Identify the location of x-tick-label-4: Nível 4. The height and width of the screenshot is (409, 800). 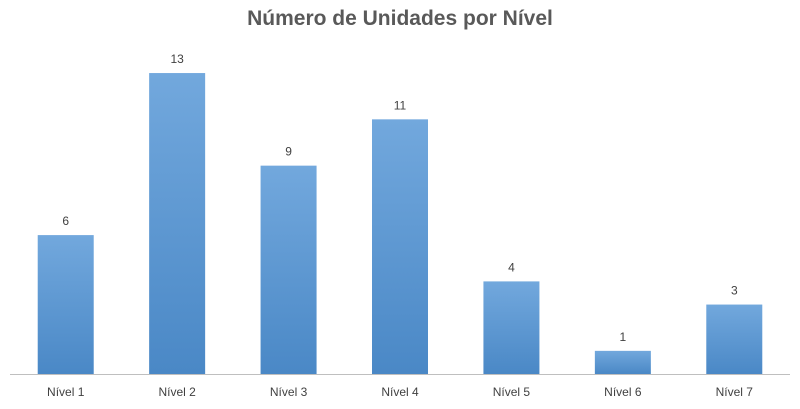
(400, 392).